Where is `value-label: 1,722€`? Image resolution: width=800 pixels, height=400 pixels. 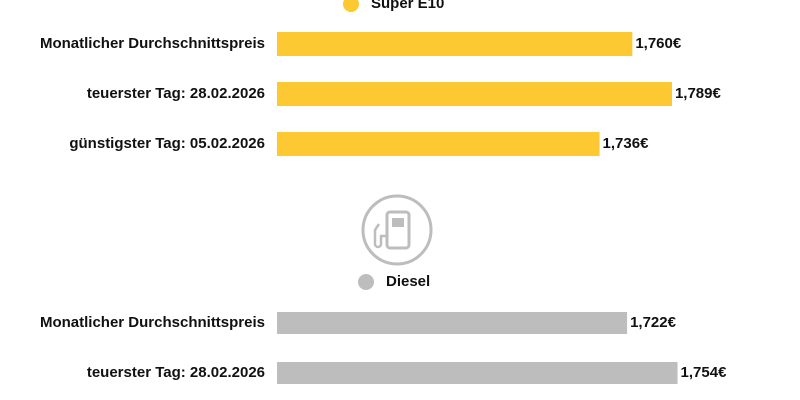
value-label: 1,722€ is located at coordinates (653, 322).